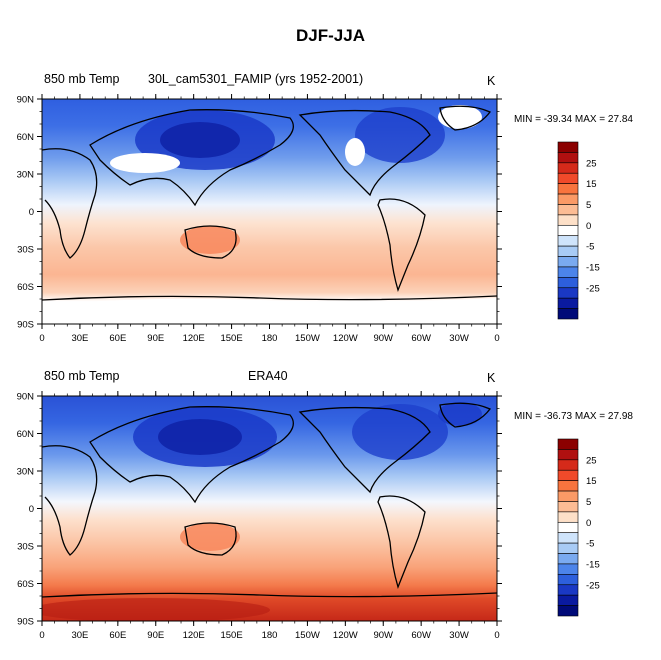 This screenshot has height=660, width=661. What do you see at coordinates (593, 267) in the screenshot?
I see `panel1-colorbar-label: -15` at bounding box center [593, 267].